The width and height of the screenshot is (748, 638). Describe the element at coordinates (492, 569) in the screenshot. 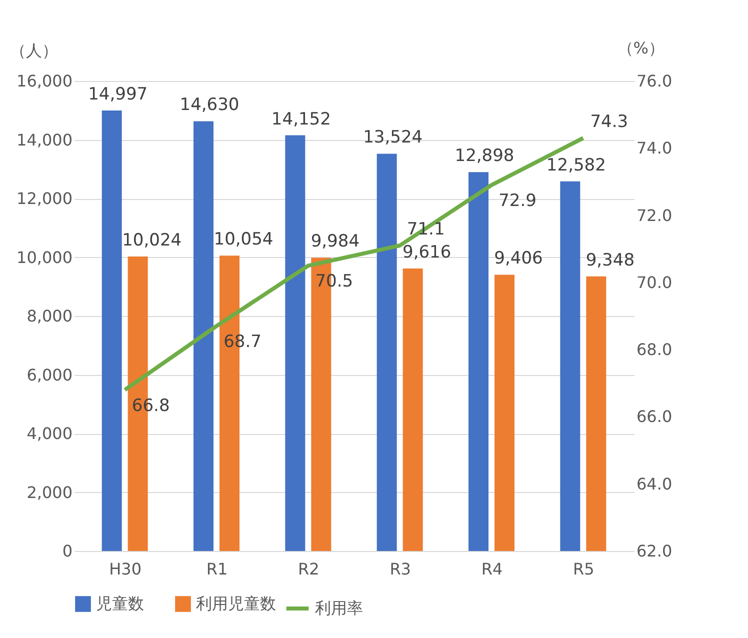

I see `x-tick-label: R4` at that location.